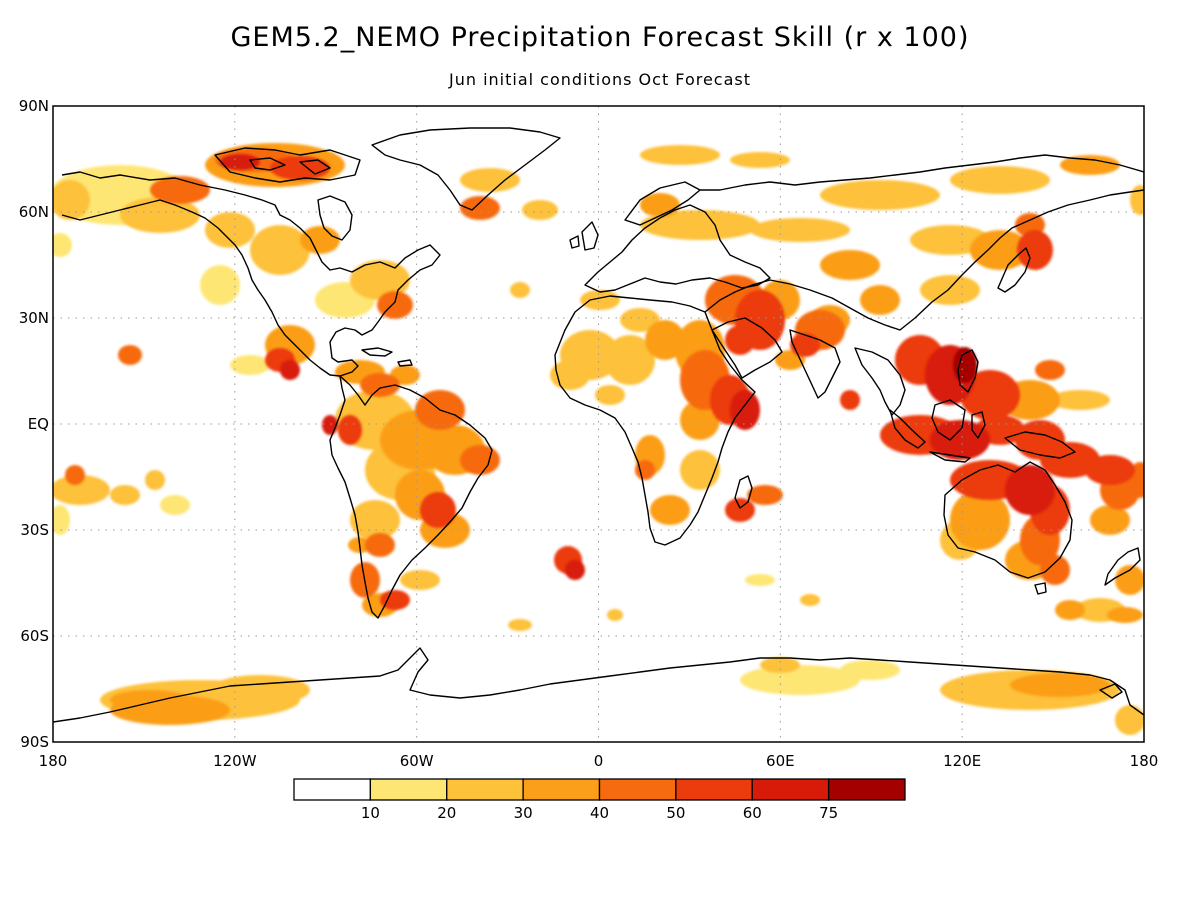 The width and height of the screenshot is (1200, 900). I want to click on africa-coast, so click(655, 420).